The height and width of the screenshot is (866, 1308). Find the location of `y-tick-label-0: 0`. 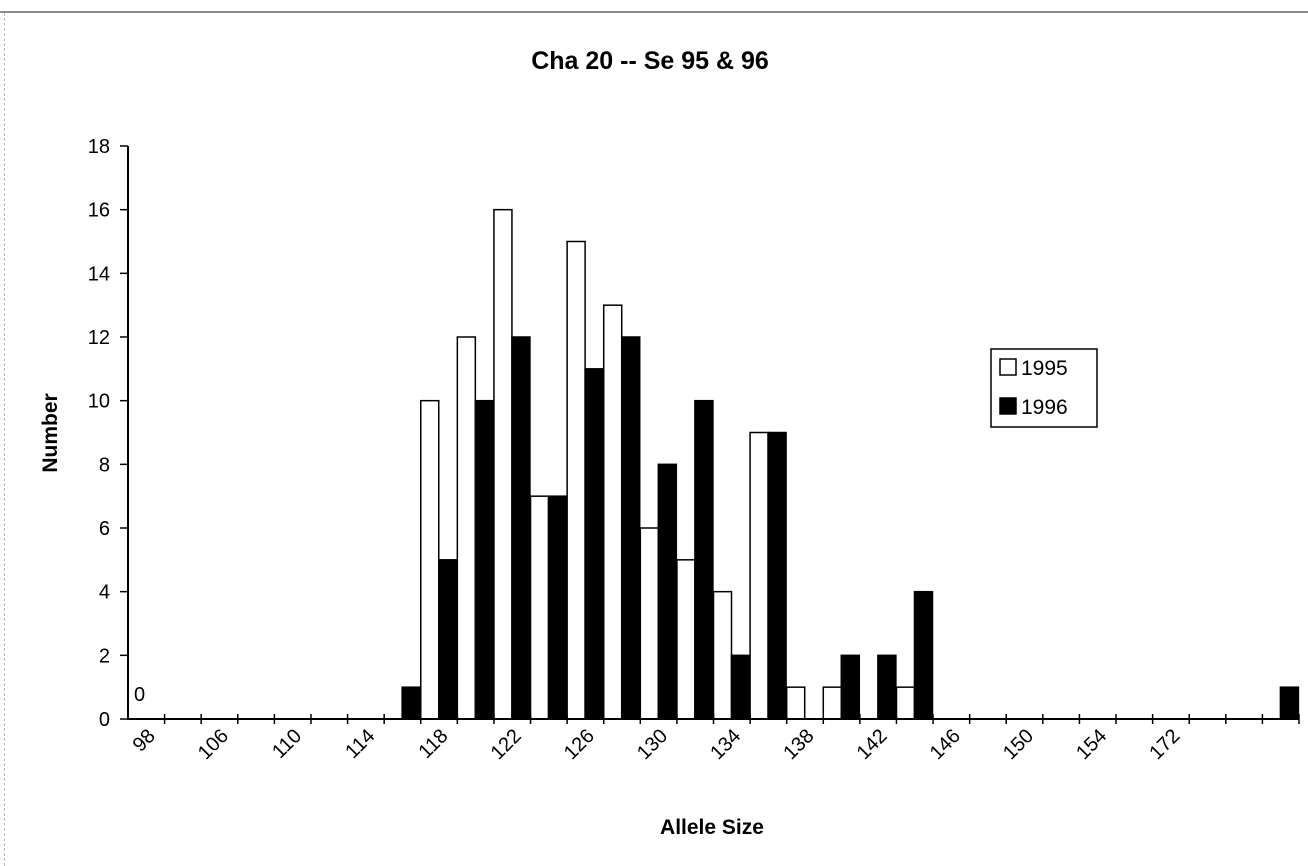

y-tick-label-0: 0 is located at coordinates (104, 720).